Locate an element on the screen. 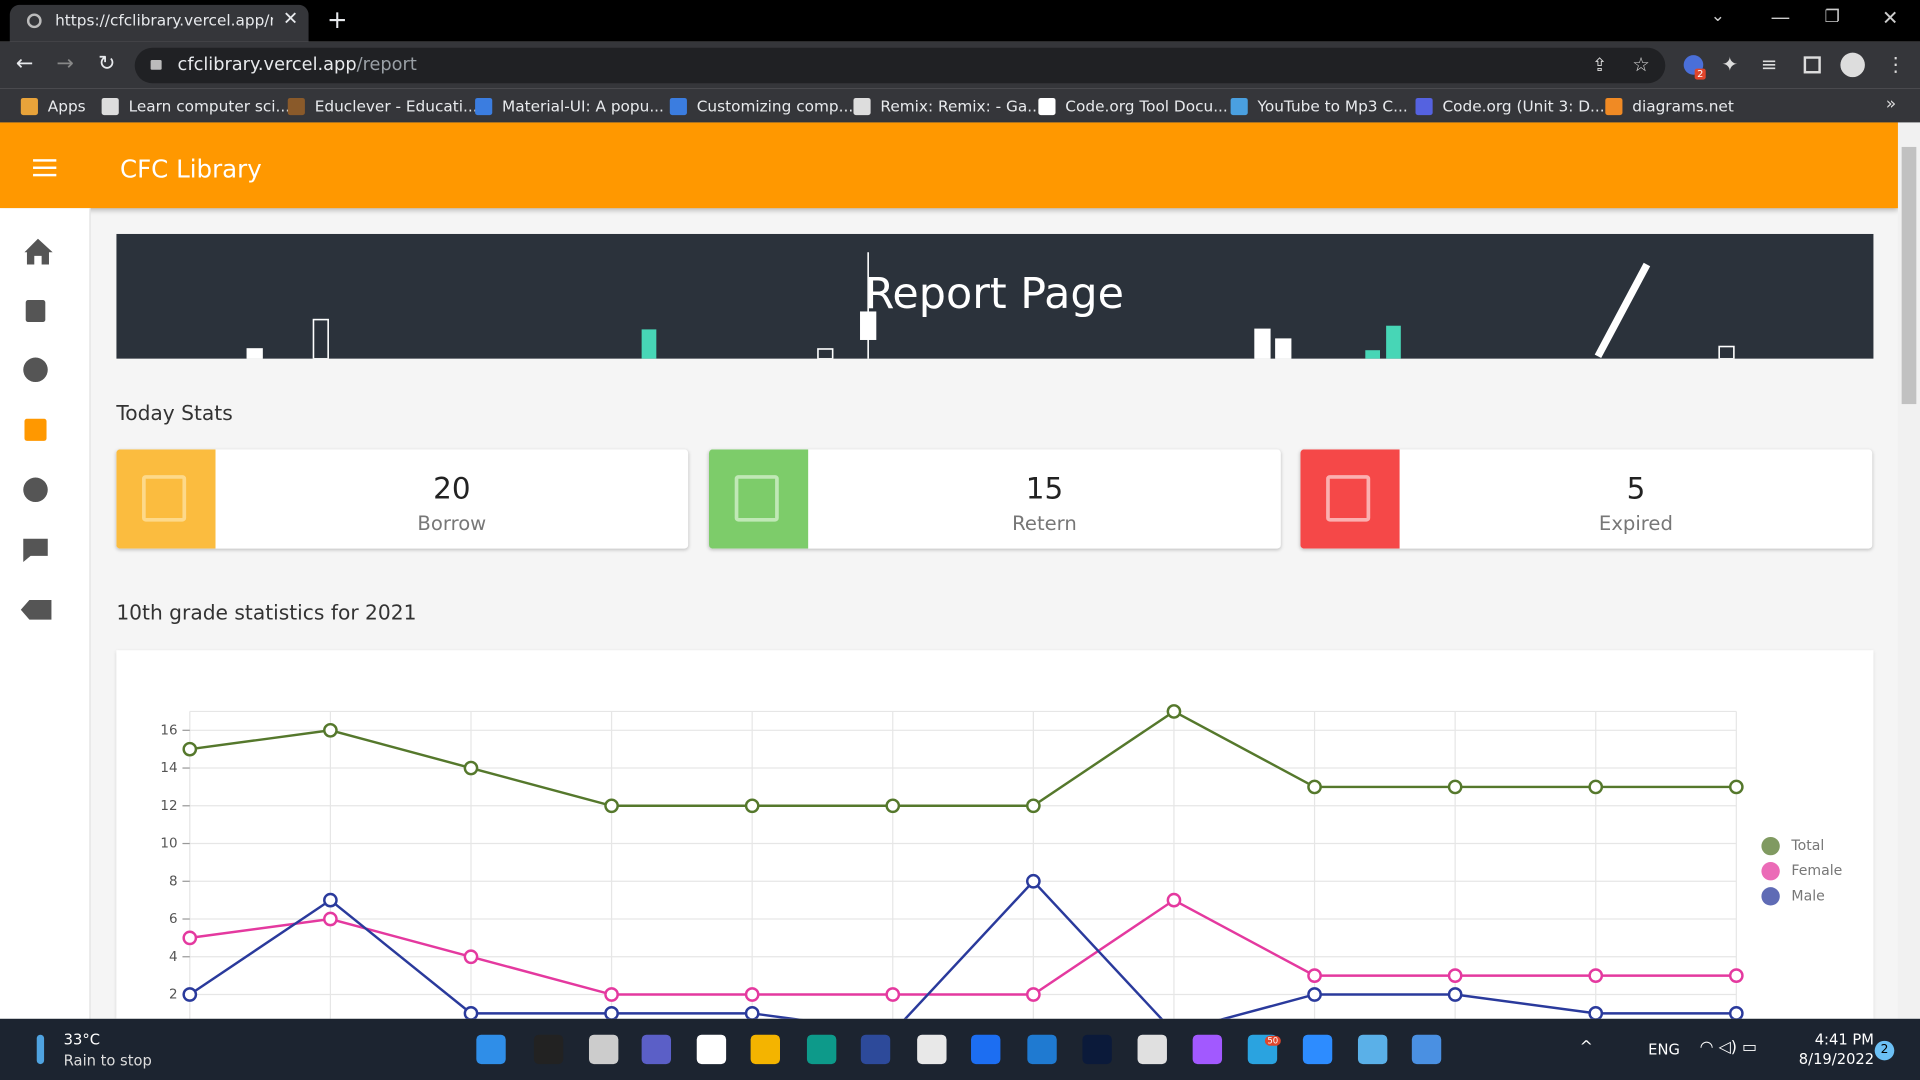 This screenshot has width=1920, height=1080. y-tick-label: 2 is located at coordinates (173, 995).